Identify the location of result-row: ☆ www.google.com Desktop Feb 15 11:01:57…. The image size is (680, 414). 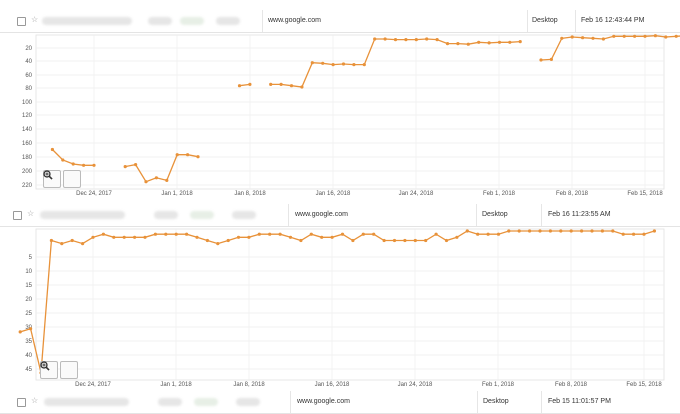
(340, 402).